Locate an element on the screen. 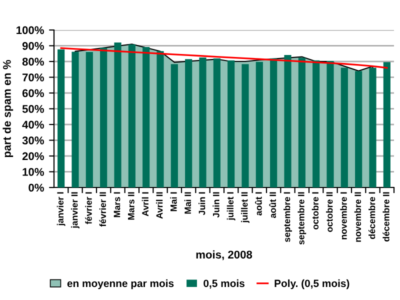  y-tick-label: 10% is located at coordinates (33, 172).